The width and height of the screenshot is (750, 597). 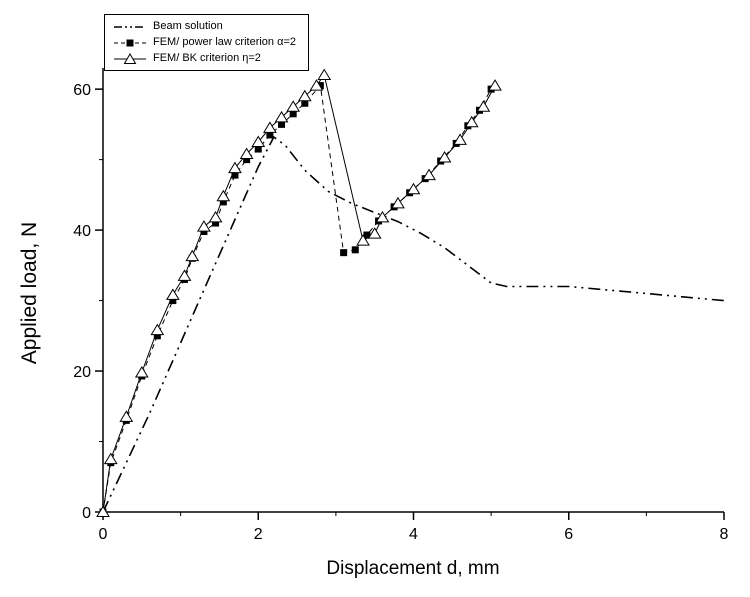 I want to click on y-tick-label: 60, so click(x=82, y=90).